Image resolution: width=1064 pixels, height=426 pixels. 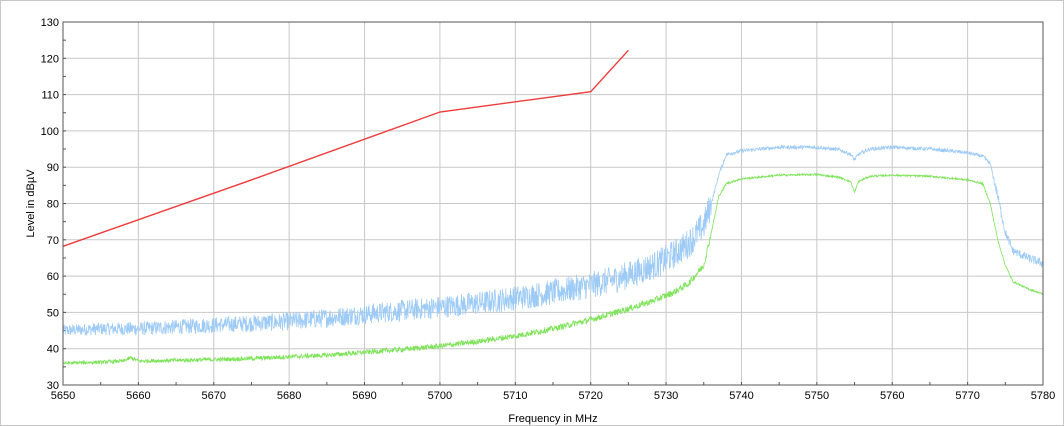 I want to click on y-tick-label: 110, so click(x=50, y=96).